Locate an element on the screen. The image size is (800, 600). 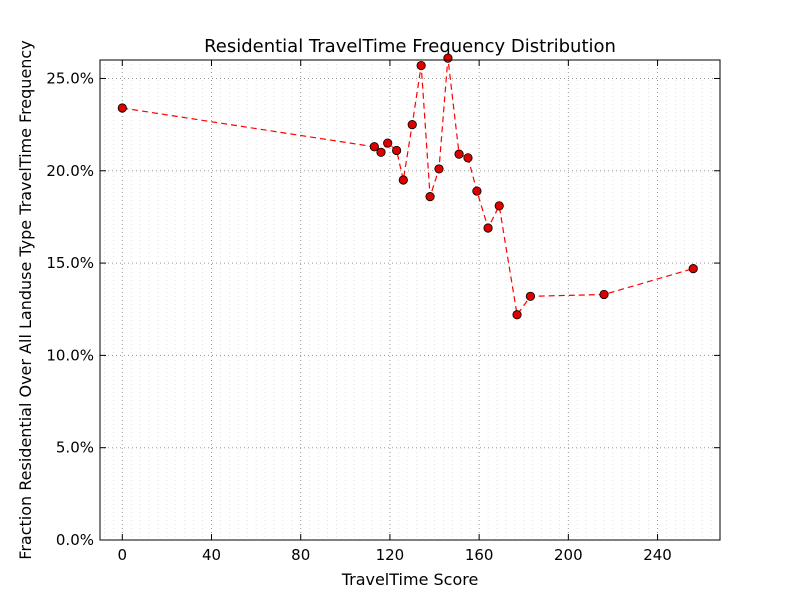
y-tick-label: 15.0% is located at coordinates (70, 263).